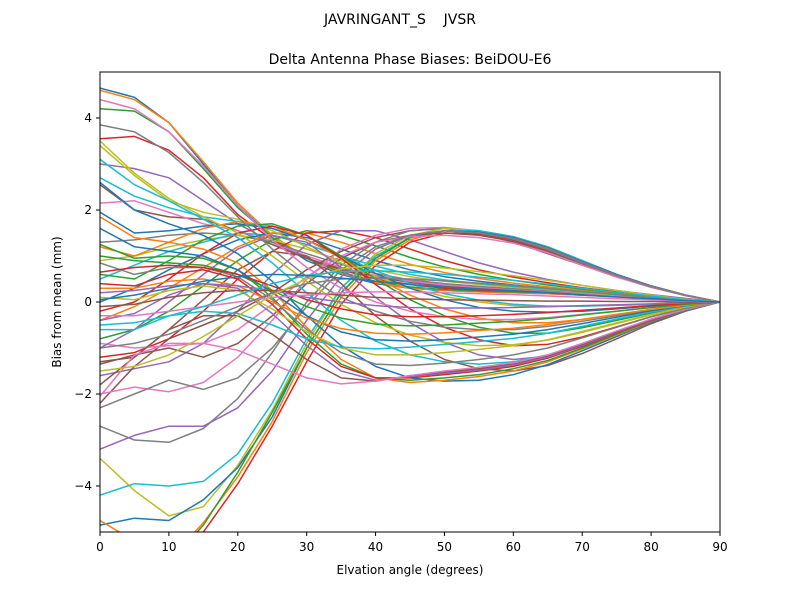  I want to click on y-tick-label: −2, so click(83, 394).